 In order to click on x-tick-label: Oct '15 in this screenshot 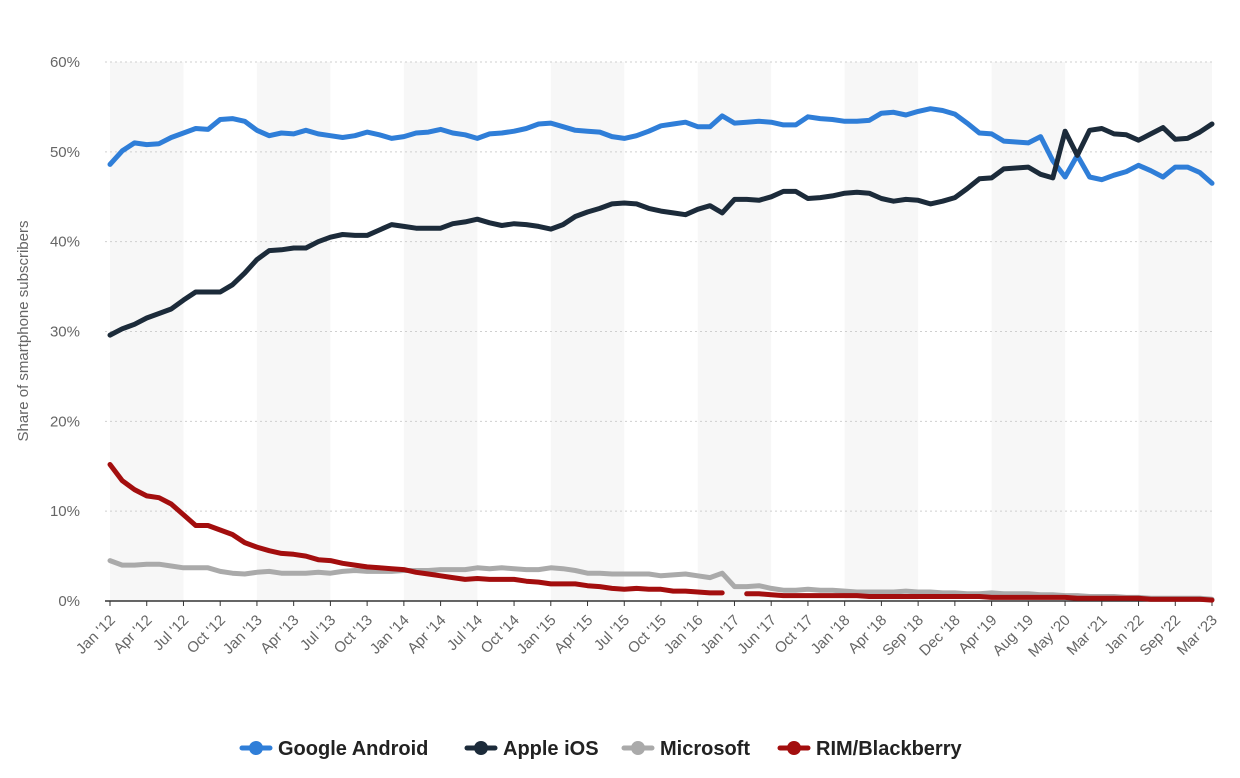, I will do `click(647, 634)`.